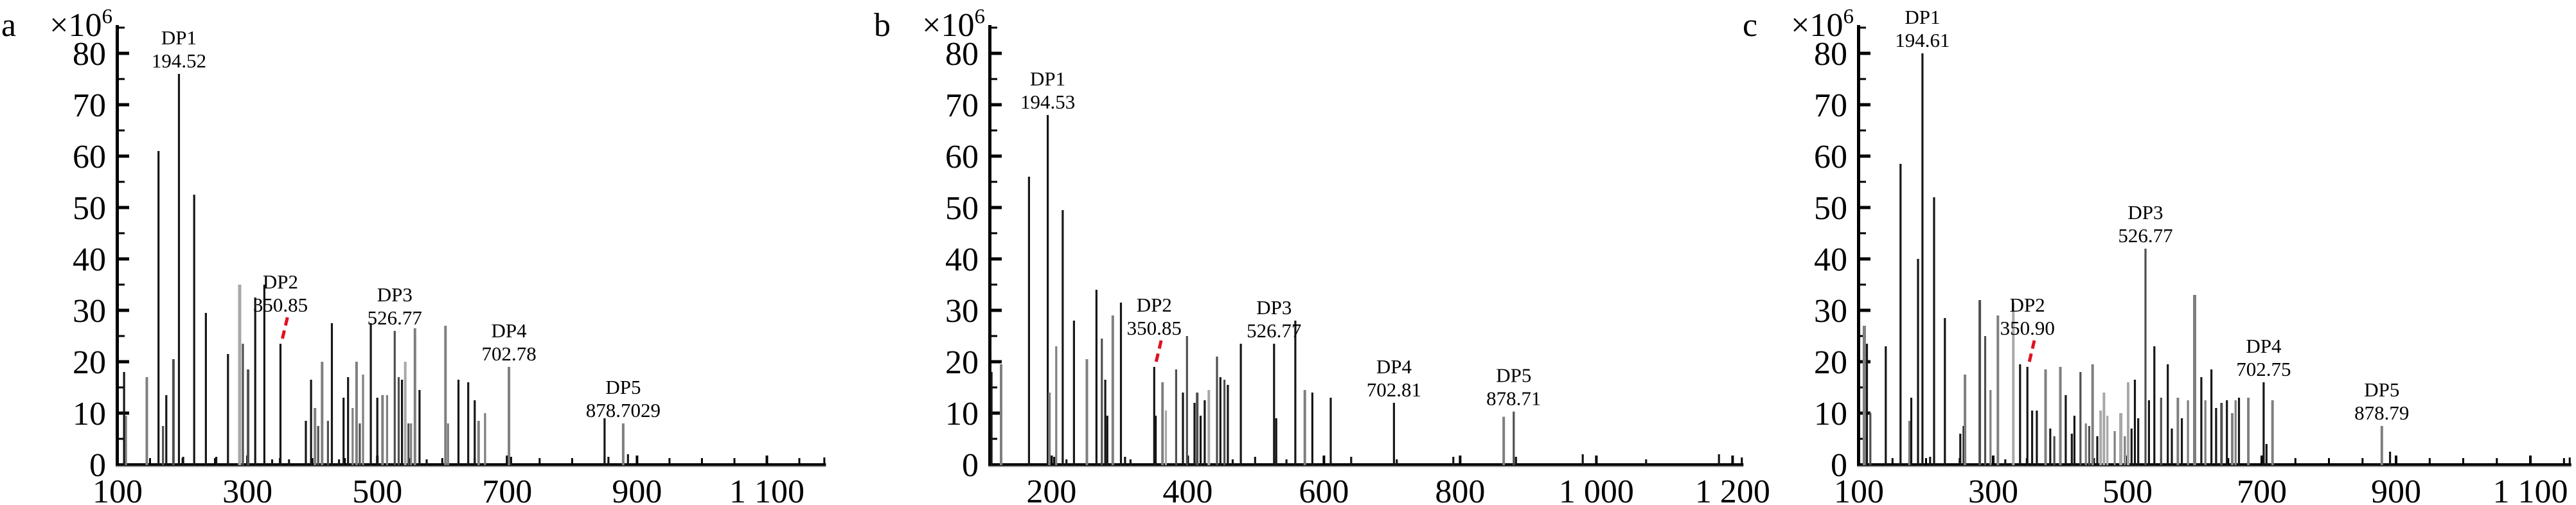 This screenshot has width=2576, height=505. What do you see at coordinates (2382, 413) in the screenshot?
I see `svg-text: 878.79` at bounding box center [2382, 413].